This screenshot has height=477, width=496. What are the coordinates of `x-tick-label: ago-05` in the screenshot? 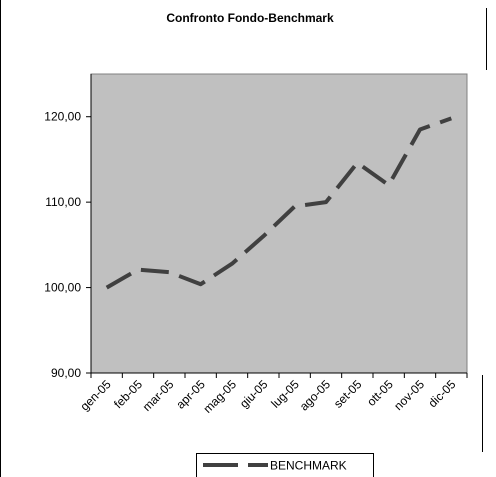 It's located at (315, 395).